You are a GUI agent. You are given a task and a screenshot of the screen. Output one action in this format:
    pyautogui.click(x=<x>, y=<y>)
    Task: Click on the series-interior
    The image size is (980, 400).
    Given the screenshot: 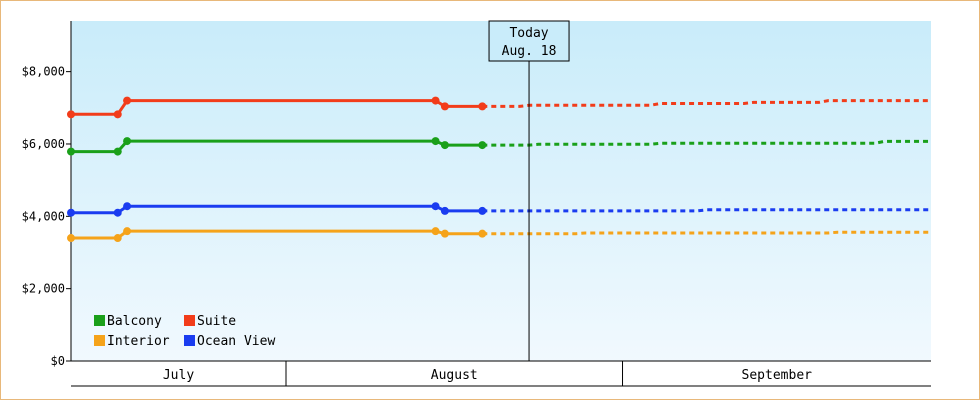 What is the action you would take?
    pyautogui.click(x=499, y=235)
    